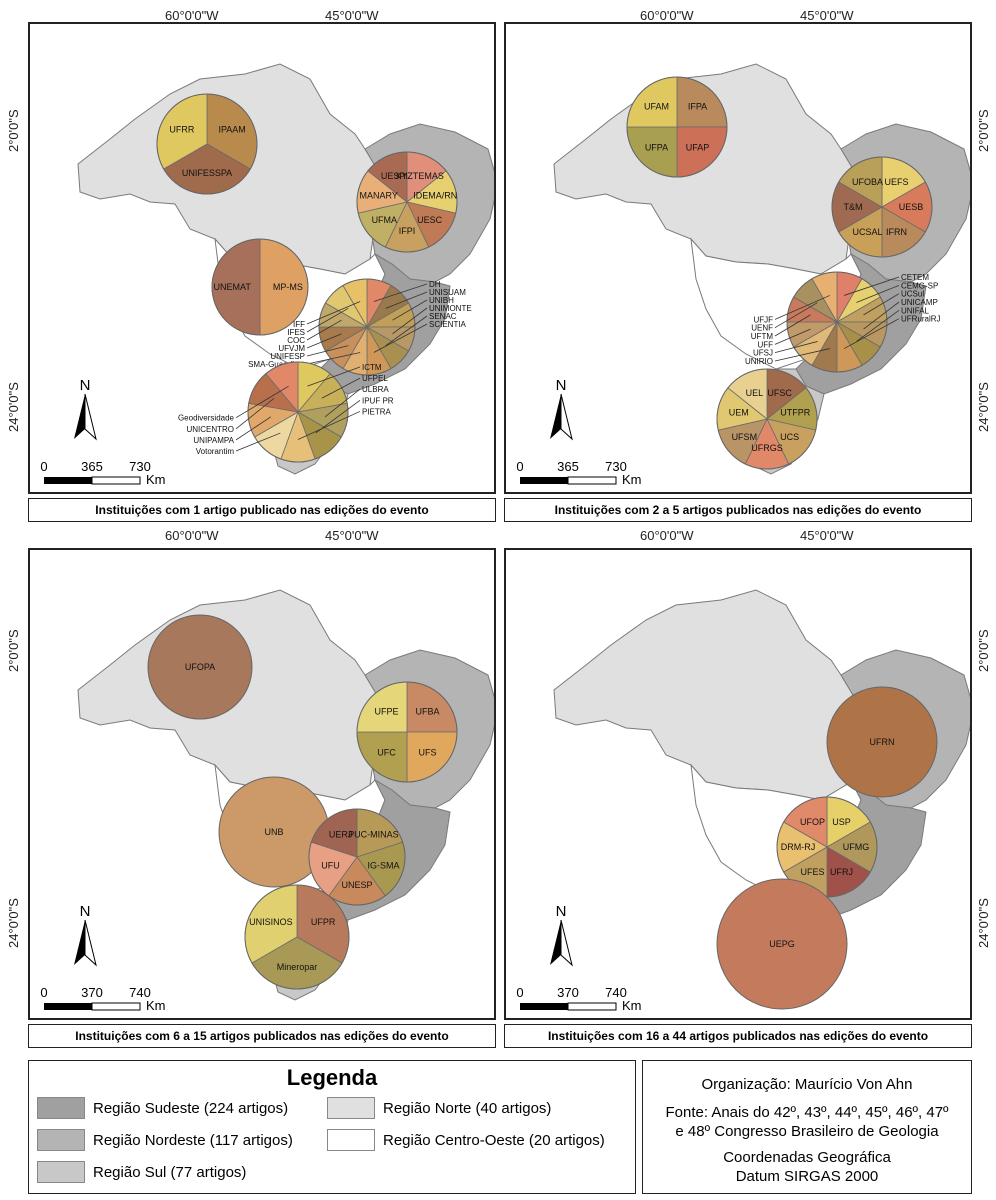 The height and width of the screenshot is (1200, 996). I want to click on pie-slice-label: ICTM, so click(372, 367).